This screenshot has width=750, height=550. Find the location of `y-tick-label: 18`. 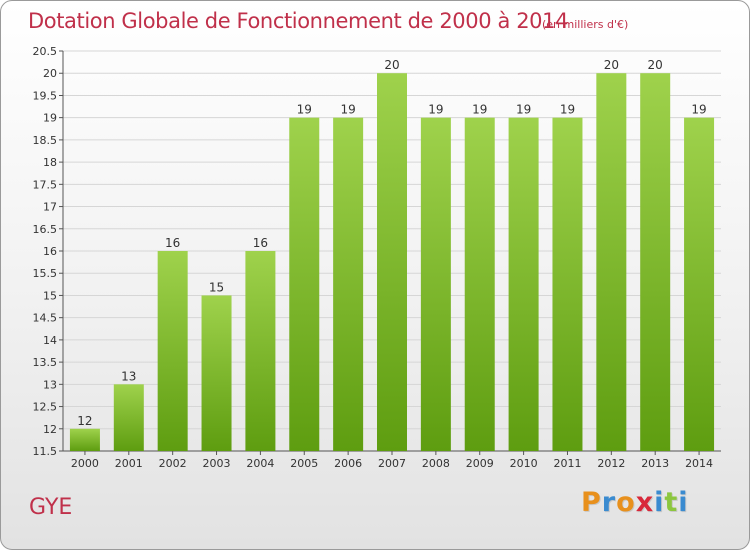

y-tick-label: 18 is located at coordinates (50, 162).